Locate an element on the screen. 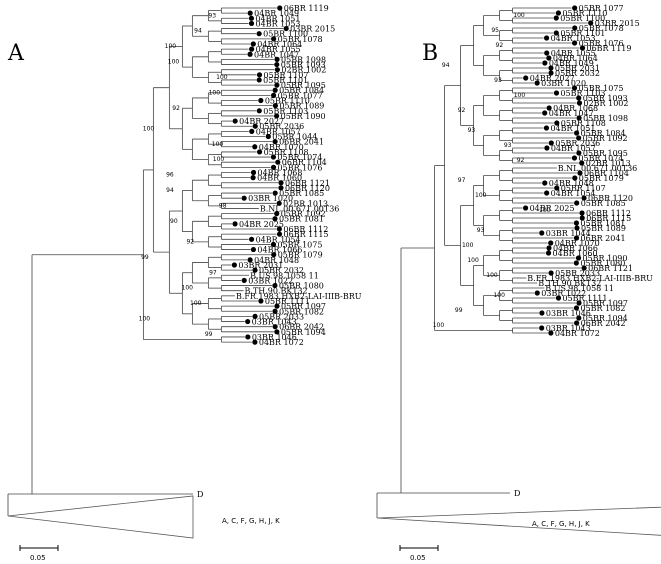 This screenshot has width=661, height=564. taxon-label: B.US.98.1058 11 is located at coordinates (579, 288).